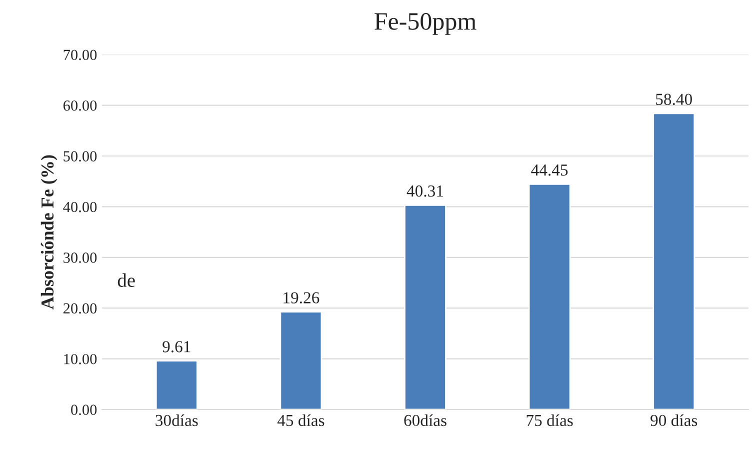 This screenshot has width=756, height=455. I want to click on data-label: 44.45, so click(549, 170).